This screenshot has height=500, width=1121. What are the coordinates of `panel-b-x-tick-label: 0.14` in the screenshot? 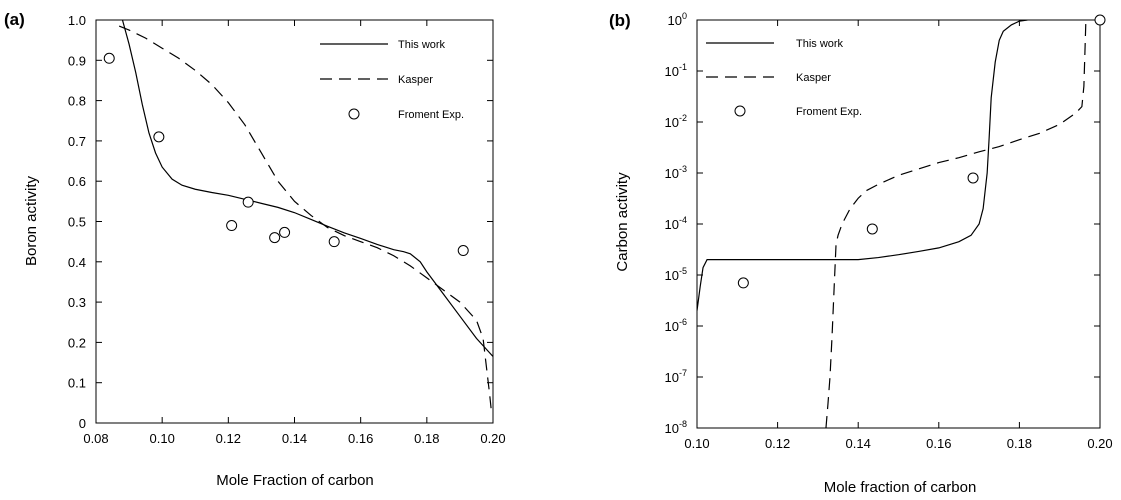 It's located at (858, 443).